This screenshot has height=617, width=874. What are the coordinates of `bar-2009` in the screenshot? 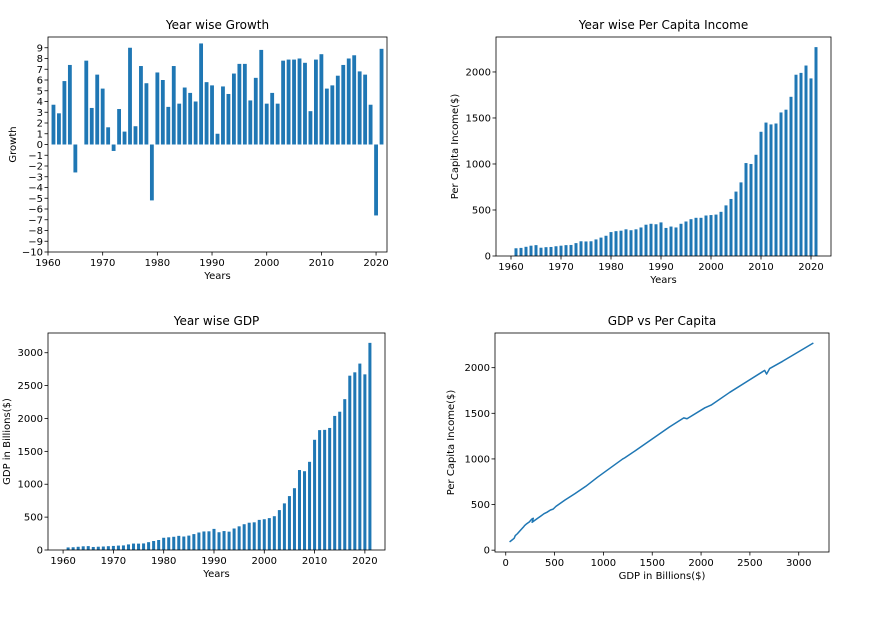 It's located at (310, 505).